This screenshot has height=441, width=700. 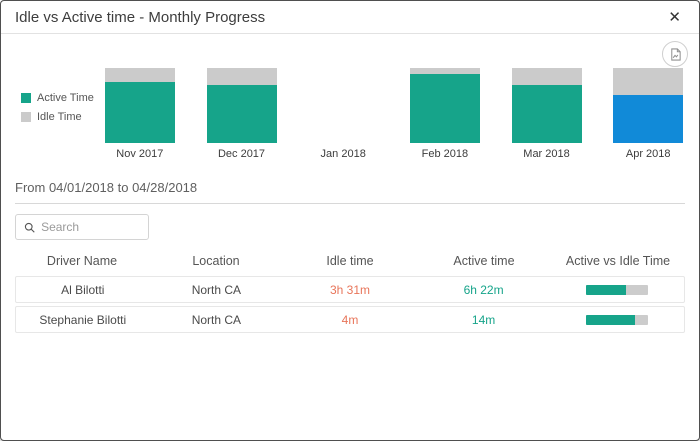 I want to click on table-row: Al Bilotti North CA 3h 31m 6h 22m, so click(x=350, y=289).